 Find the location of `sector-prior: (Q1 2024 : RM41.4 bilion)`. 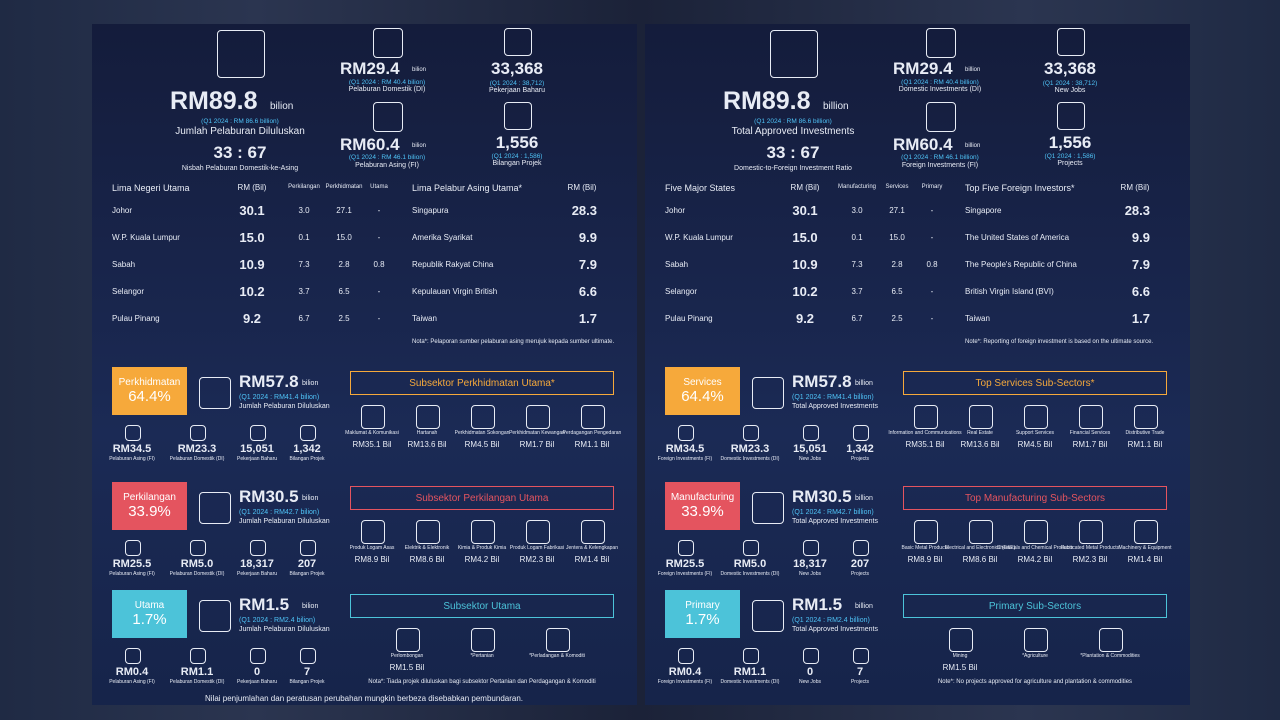

sector-prior: (Q1 2024 : RM41.4 bilion) is located at coordinates (279, 397).